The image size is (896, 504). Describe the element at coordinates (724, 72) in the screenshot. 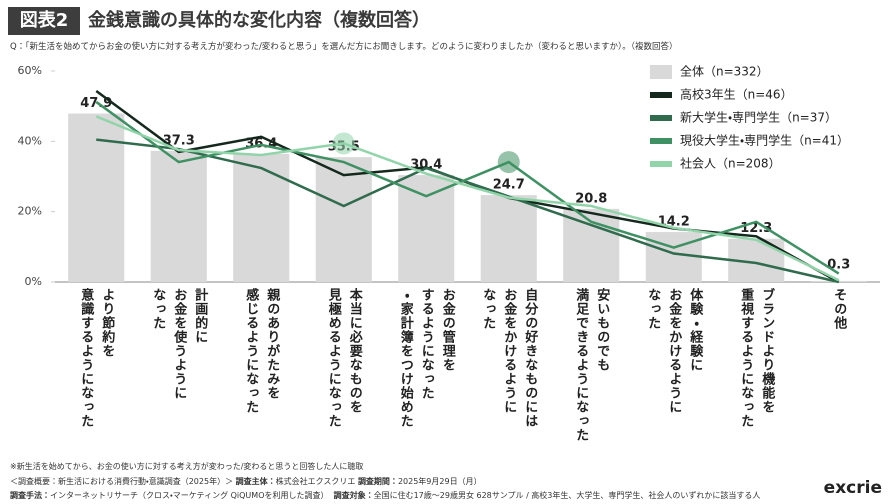

I see `legend-label: 全体（n=332）` at that location.